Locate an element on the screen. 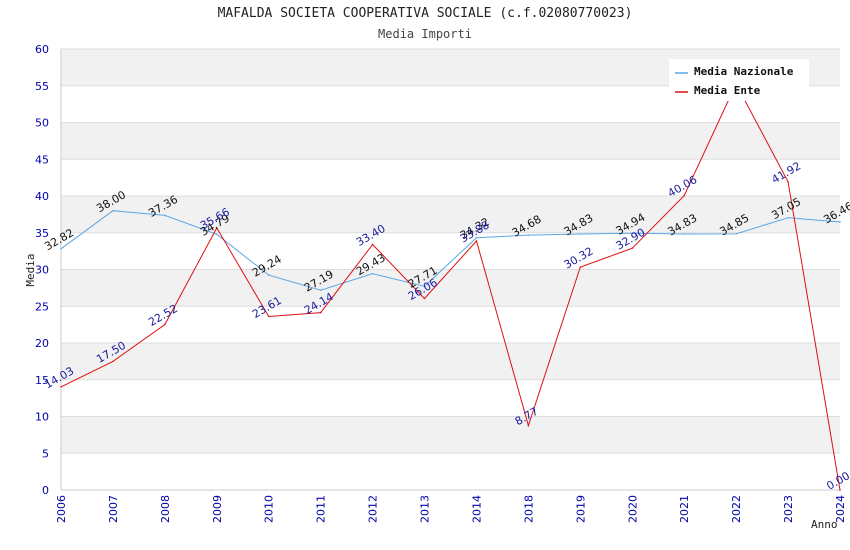  x-tick-label: 2007 is located at coordinates (113, 509).